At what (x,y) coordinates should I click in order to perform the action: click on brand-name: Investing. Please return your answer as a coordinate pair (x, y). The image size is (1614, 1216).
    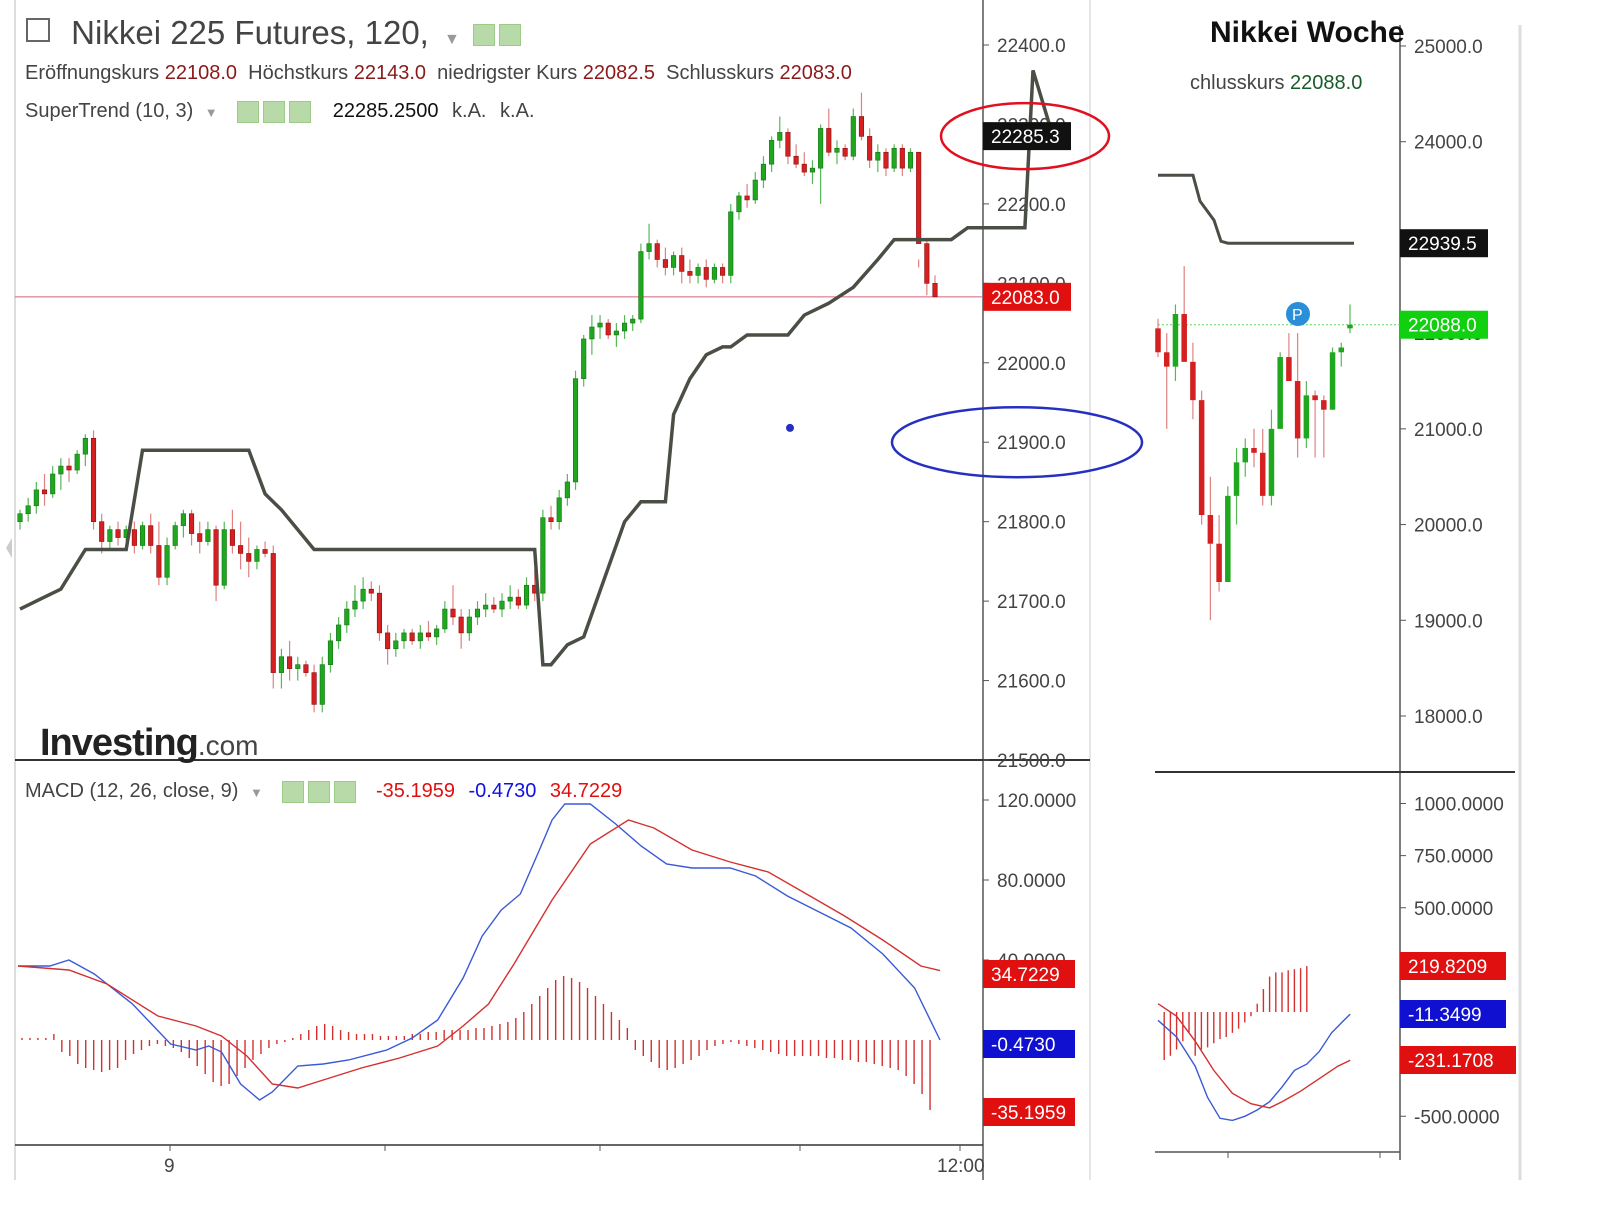
    Looking at the image, I should click on (119, 743).